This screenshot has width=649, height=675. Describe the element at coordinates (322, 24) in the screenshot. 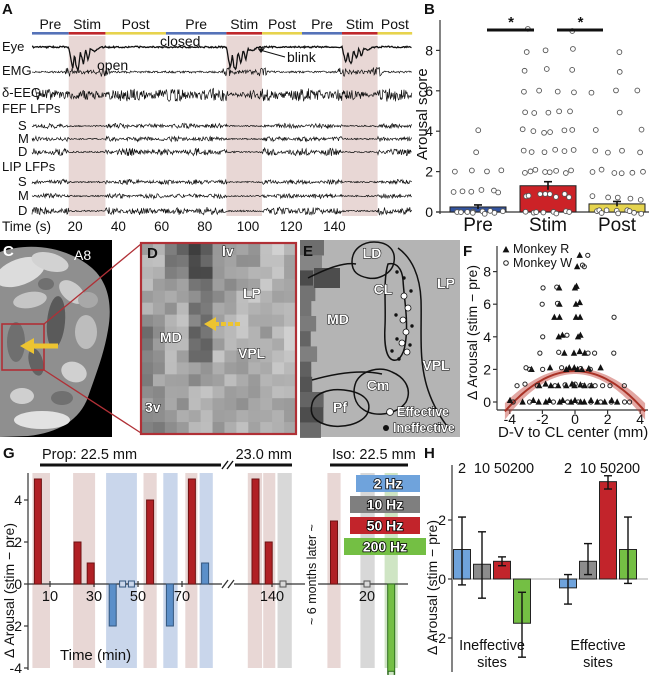

I see `phase-label: Pre` at that location.